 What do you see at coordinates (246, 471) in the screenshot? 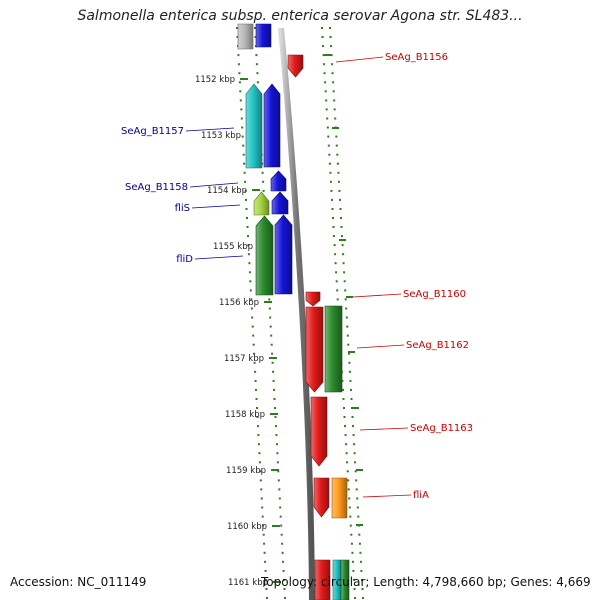
I see `ruler-label: 1159 kbp` at bounding box center [246, 471].